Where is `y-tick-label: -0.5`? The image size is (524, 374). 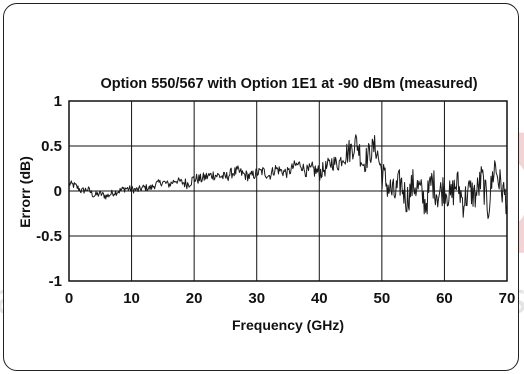
y-tick-label: -0.5 is located at coordinates (49, 236).